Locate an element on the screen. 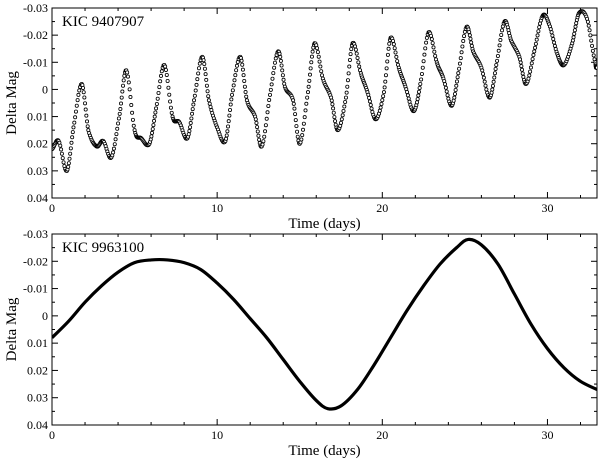 Image resolution: width=600 pixels, height=460 pixels. x-tick-label: 30 is located at coordinates (547, 208).